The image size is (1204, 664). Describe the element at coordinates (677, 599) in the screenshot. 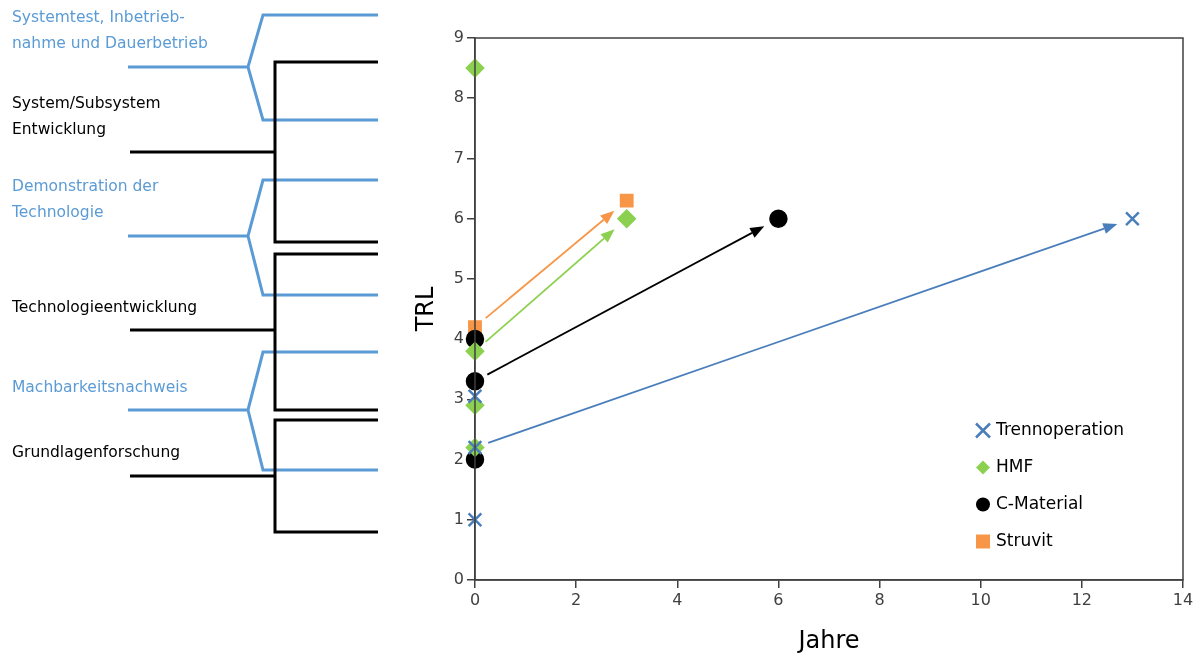

I see `x-tick-label: 4` at that location.